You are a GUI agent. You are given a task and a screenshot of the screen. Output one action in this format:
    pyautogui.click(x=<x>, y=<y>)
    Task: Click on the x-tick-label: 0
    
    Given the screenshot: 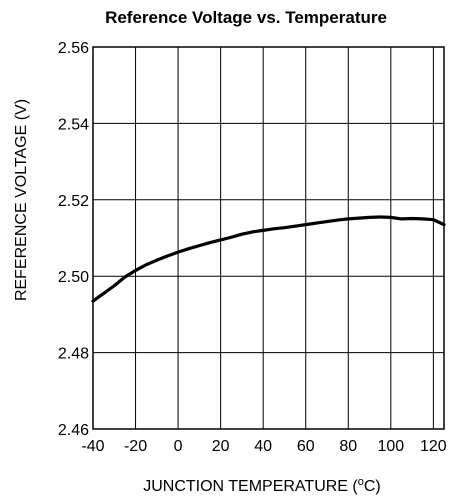 What is the action you would take?
    pyautogui.click(x=178, y=446)
    